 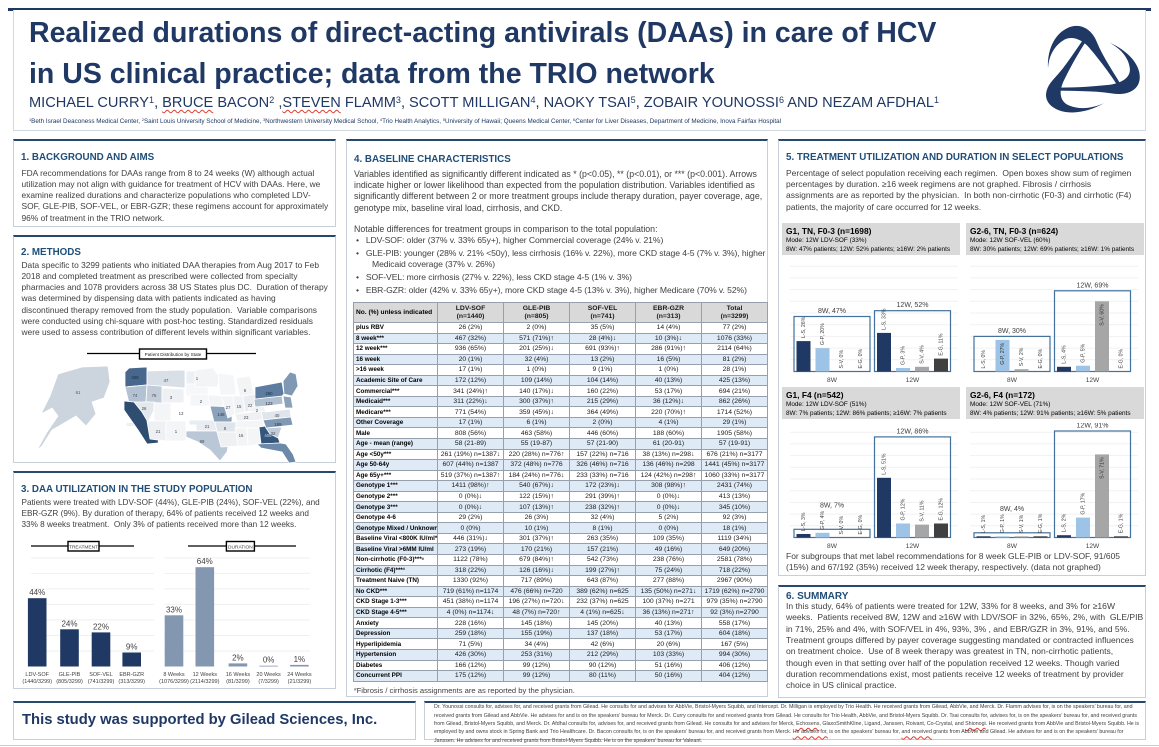 What do you see at coordinates (37, 592) in the screenshot?
I see `svg-text: 44%` at bounding box center [37, 592].